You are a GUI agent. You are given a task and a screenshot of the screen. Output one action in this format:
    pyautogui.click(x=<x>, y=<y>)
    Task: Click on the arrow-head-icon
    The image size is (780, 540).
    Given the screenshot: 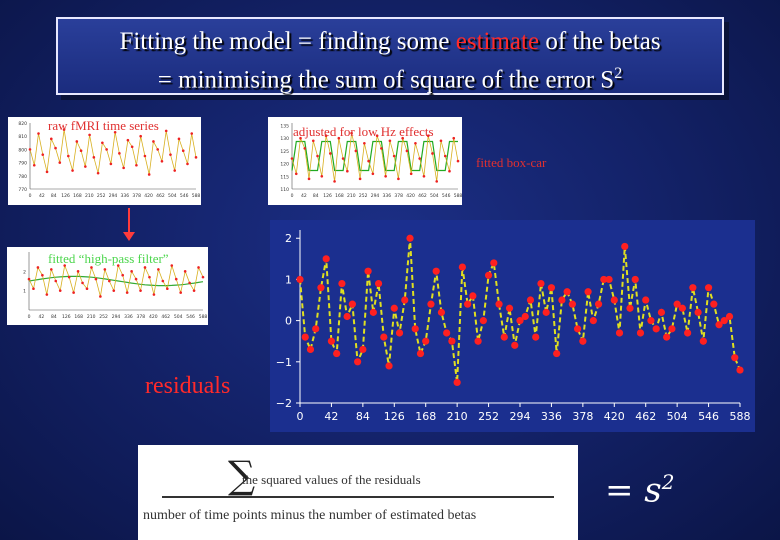 What is the action you would take?
    pyautogui.click(x=129, y=236)
    